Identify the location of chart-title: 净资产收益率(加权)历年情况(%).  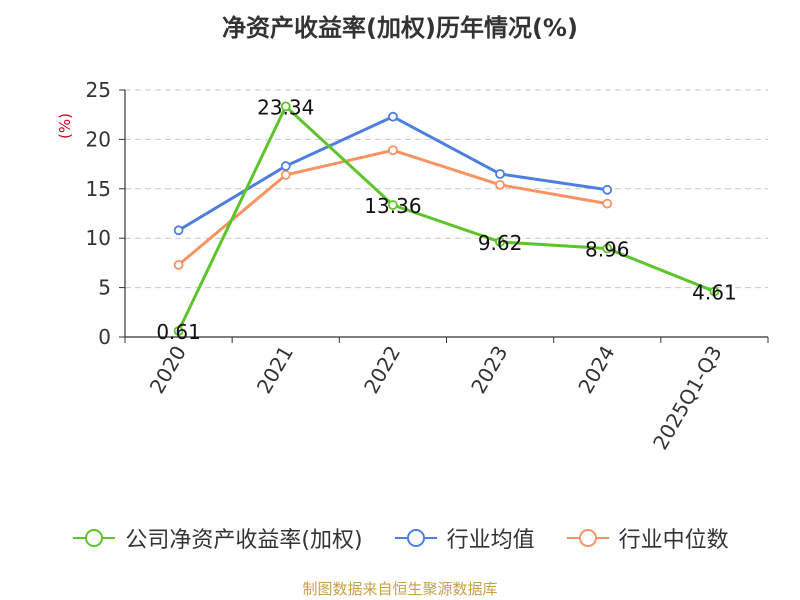
(400, 28).